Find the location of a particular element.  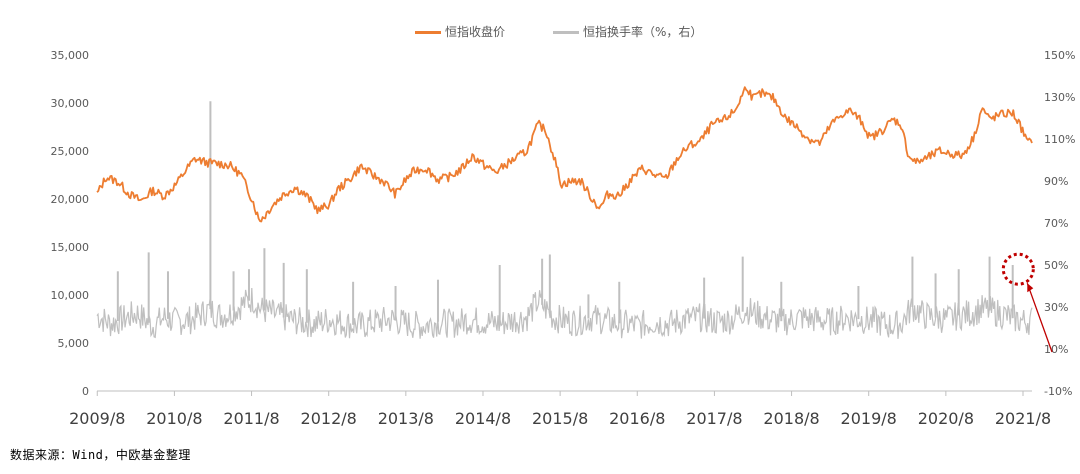

y-right-tick-label: 70% is located at coordinates (1056, 223).